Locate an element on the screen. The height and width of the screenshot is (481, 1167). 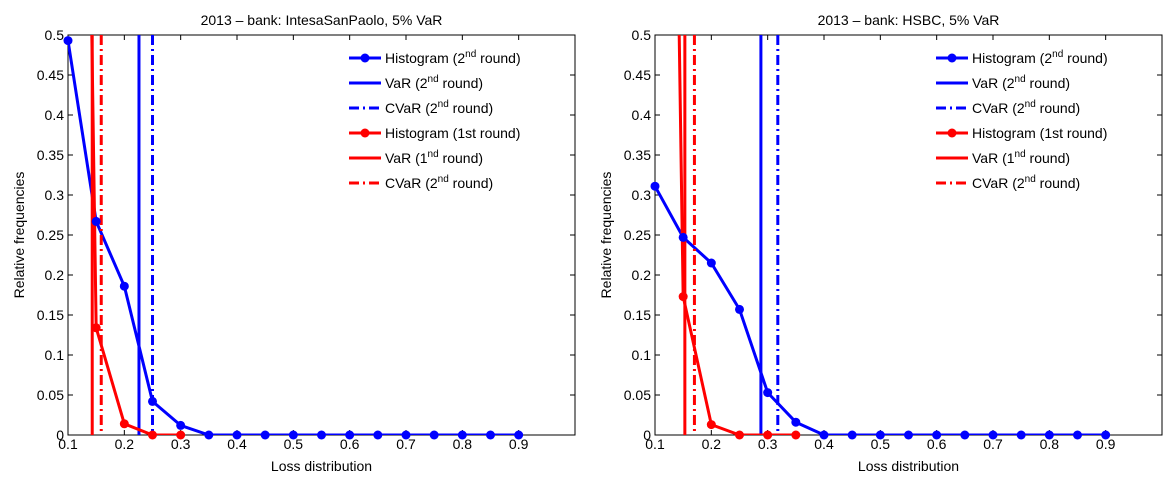
y-tick-label: 0.25 is located at coordinates (50, 235).